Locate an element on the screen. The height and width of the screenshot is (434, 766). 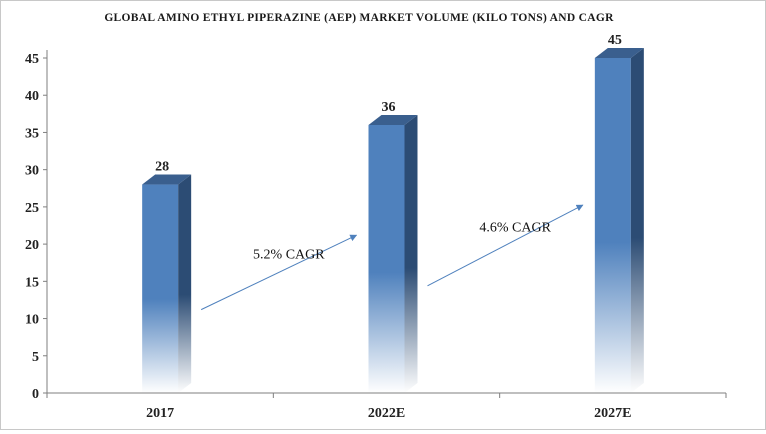
y-tick-label: 30 is located at coordinates (32, 171).